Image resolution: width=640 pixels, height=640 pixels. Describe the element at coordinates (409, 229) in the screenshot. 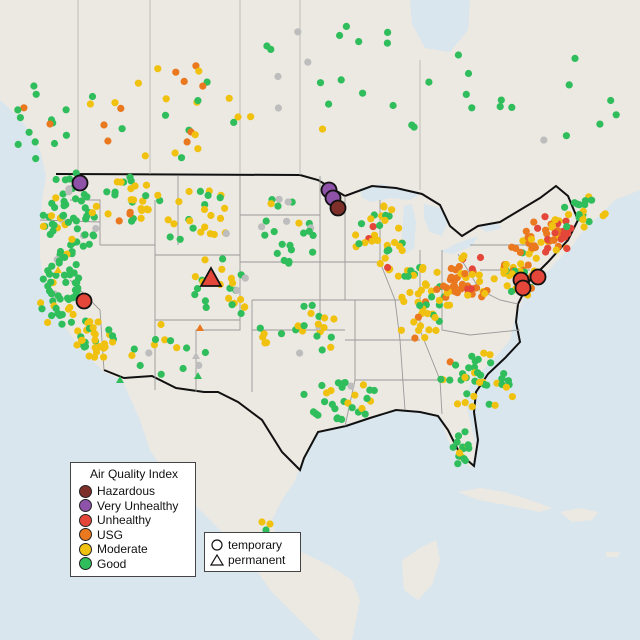

I see `lake-michigan` at that location.